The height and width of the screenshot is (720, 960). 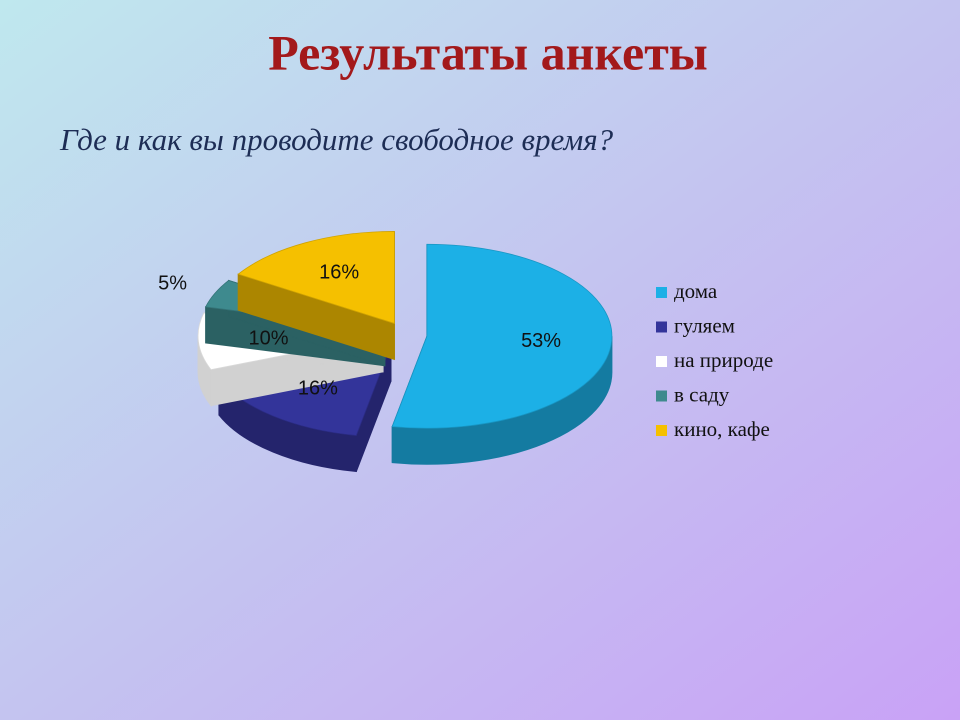 I want to click on legend-label: в саду, so click(x=702, y=394).